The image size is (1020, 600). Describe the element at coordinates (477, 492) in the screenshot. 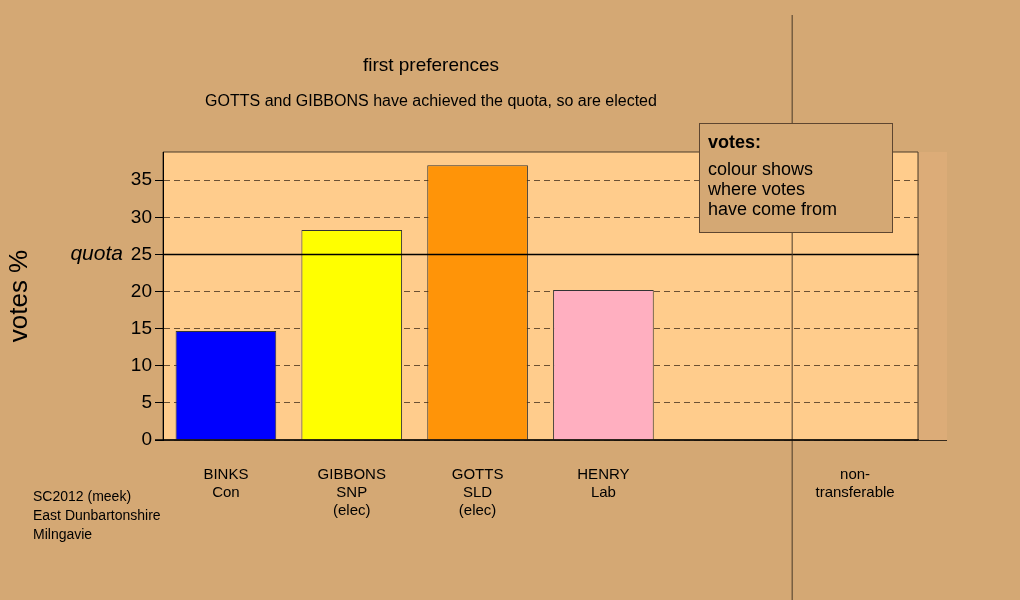

I see `x-tick-label: GOTTS SLD (elec)` at that location.